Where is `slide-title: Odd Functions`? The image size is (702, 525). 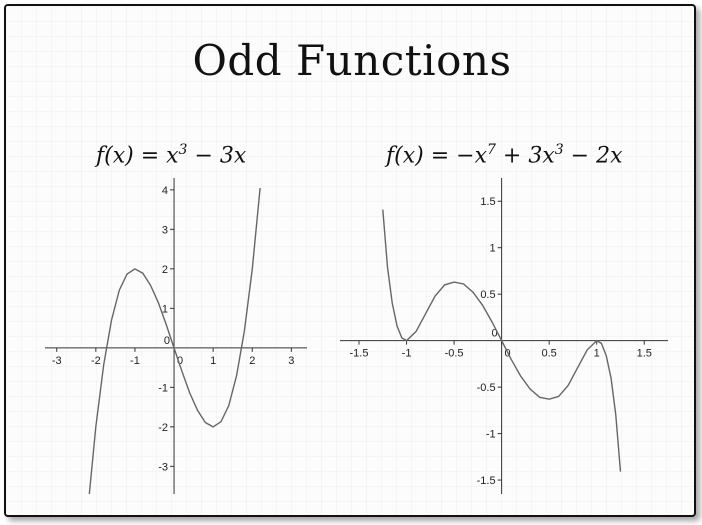
slide-title: Odd Functions is located at coordinates (352, 60).